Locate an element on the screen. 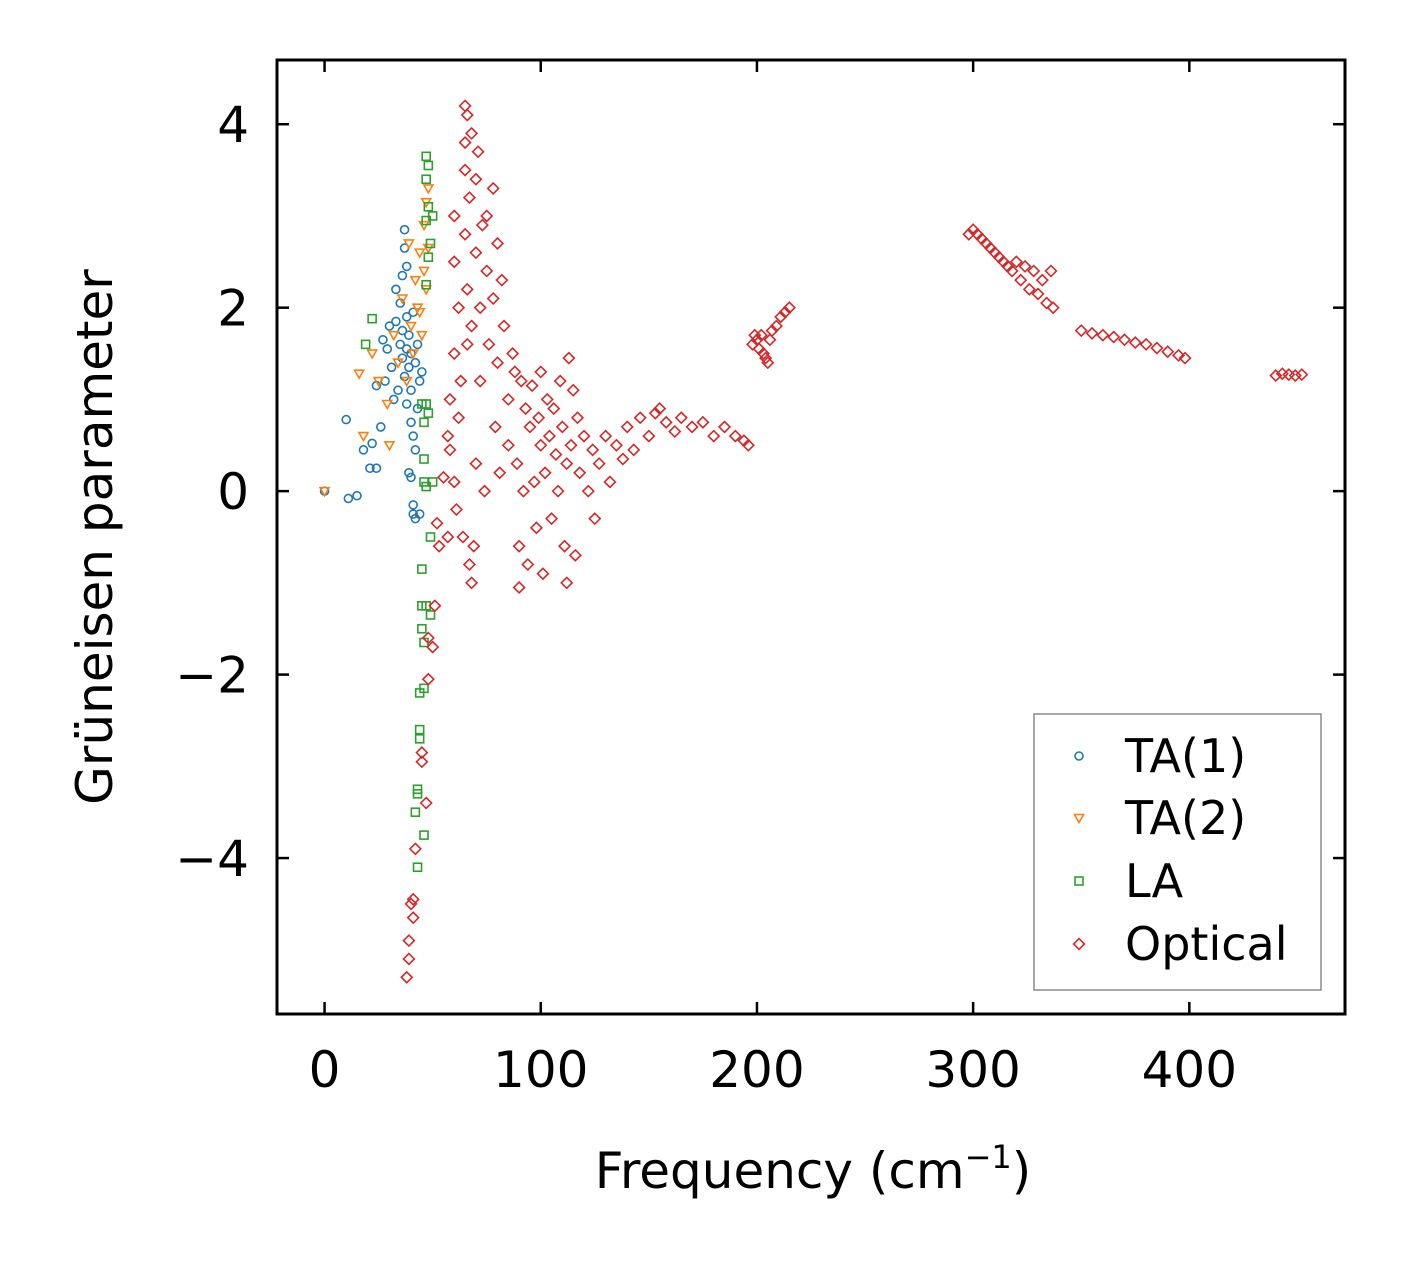 The height and width of the screenshot is (1264, 1406). series-ta-1- is located at coordinates (373, 374).